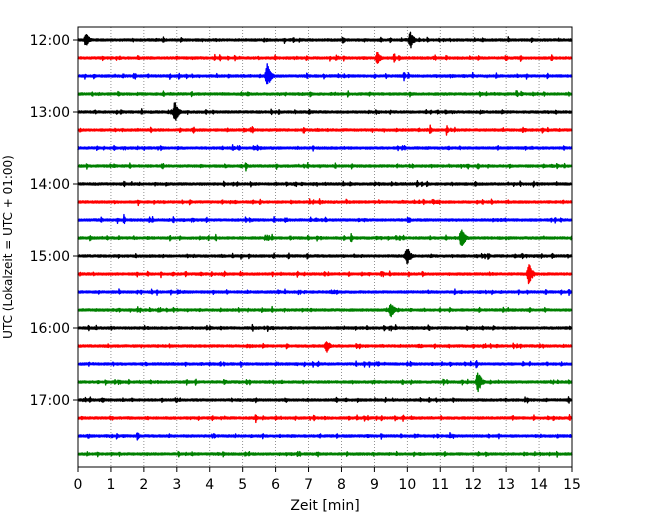 Image resolution: width=650 pixels, height=520 pixels. I want to click on x-axis-ticks: 0 1 2 3 4 5 6 7 8 9 10 11 12 13 14 15, so click(327, 480).